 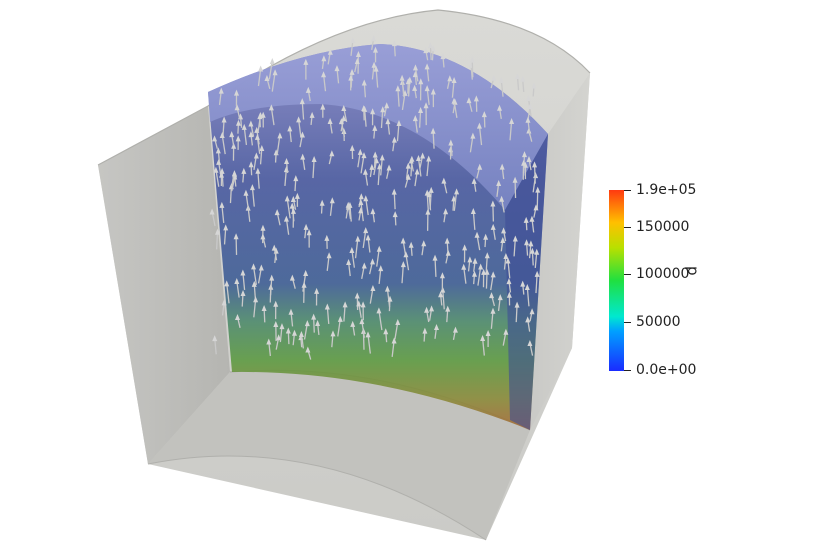 I want to click on colorbar-label-100000: 100000, so click(x=663, y=274).